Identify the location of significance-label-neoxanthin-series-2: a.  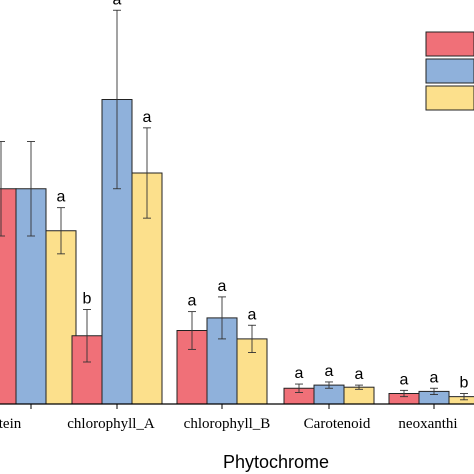
(434, 377).